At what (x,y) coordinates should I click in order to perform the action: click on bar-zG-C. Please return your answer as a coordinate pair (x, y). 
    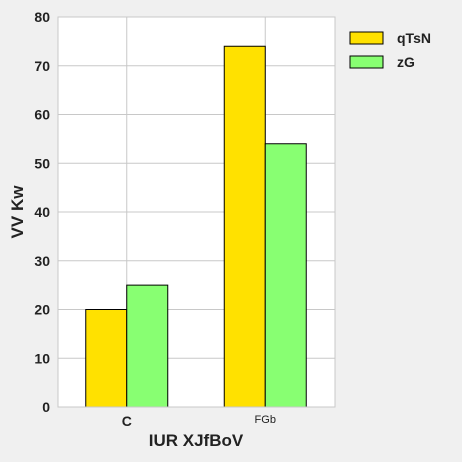
    Looking at the image, I should click on (147, 346).